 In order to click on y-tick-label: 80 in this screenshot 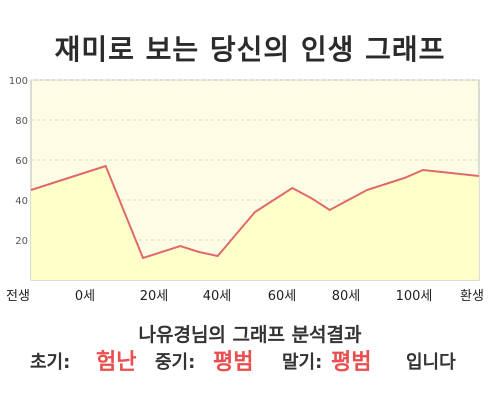, I will do `click(21, 121)`.